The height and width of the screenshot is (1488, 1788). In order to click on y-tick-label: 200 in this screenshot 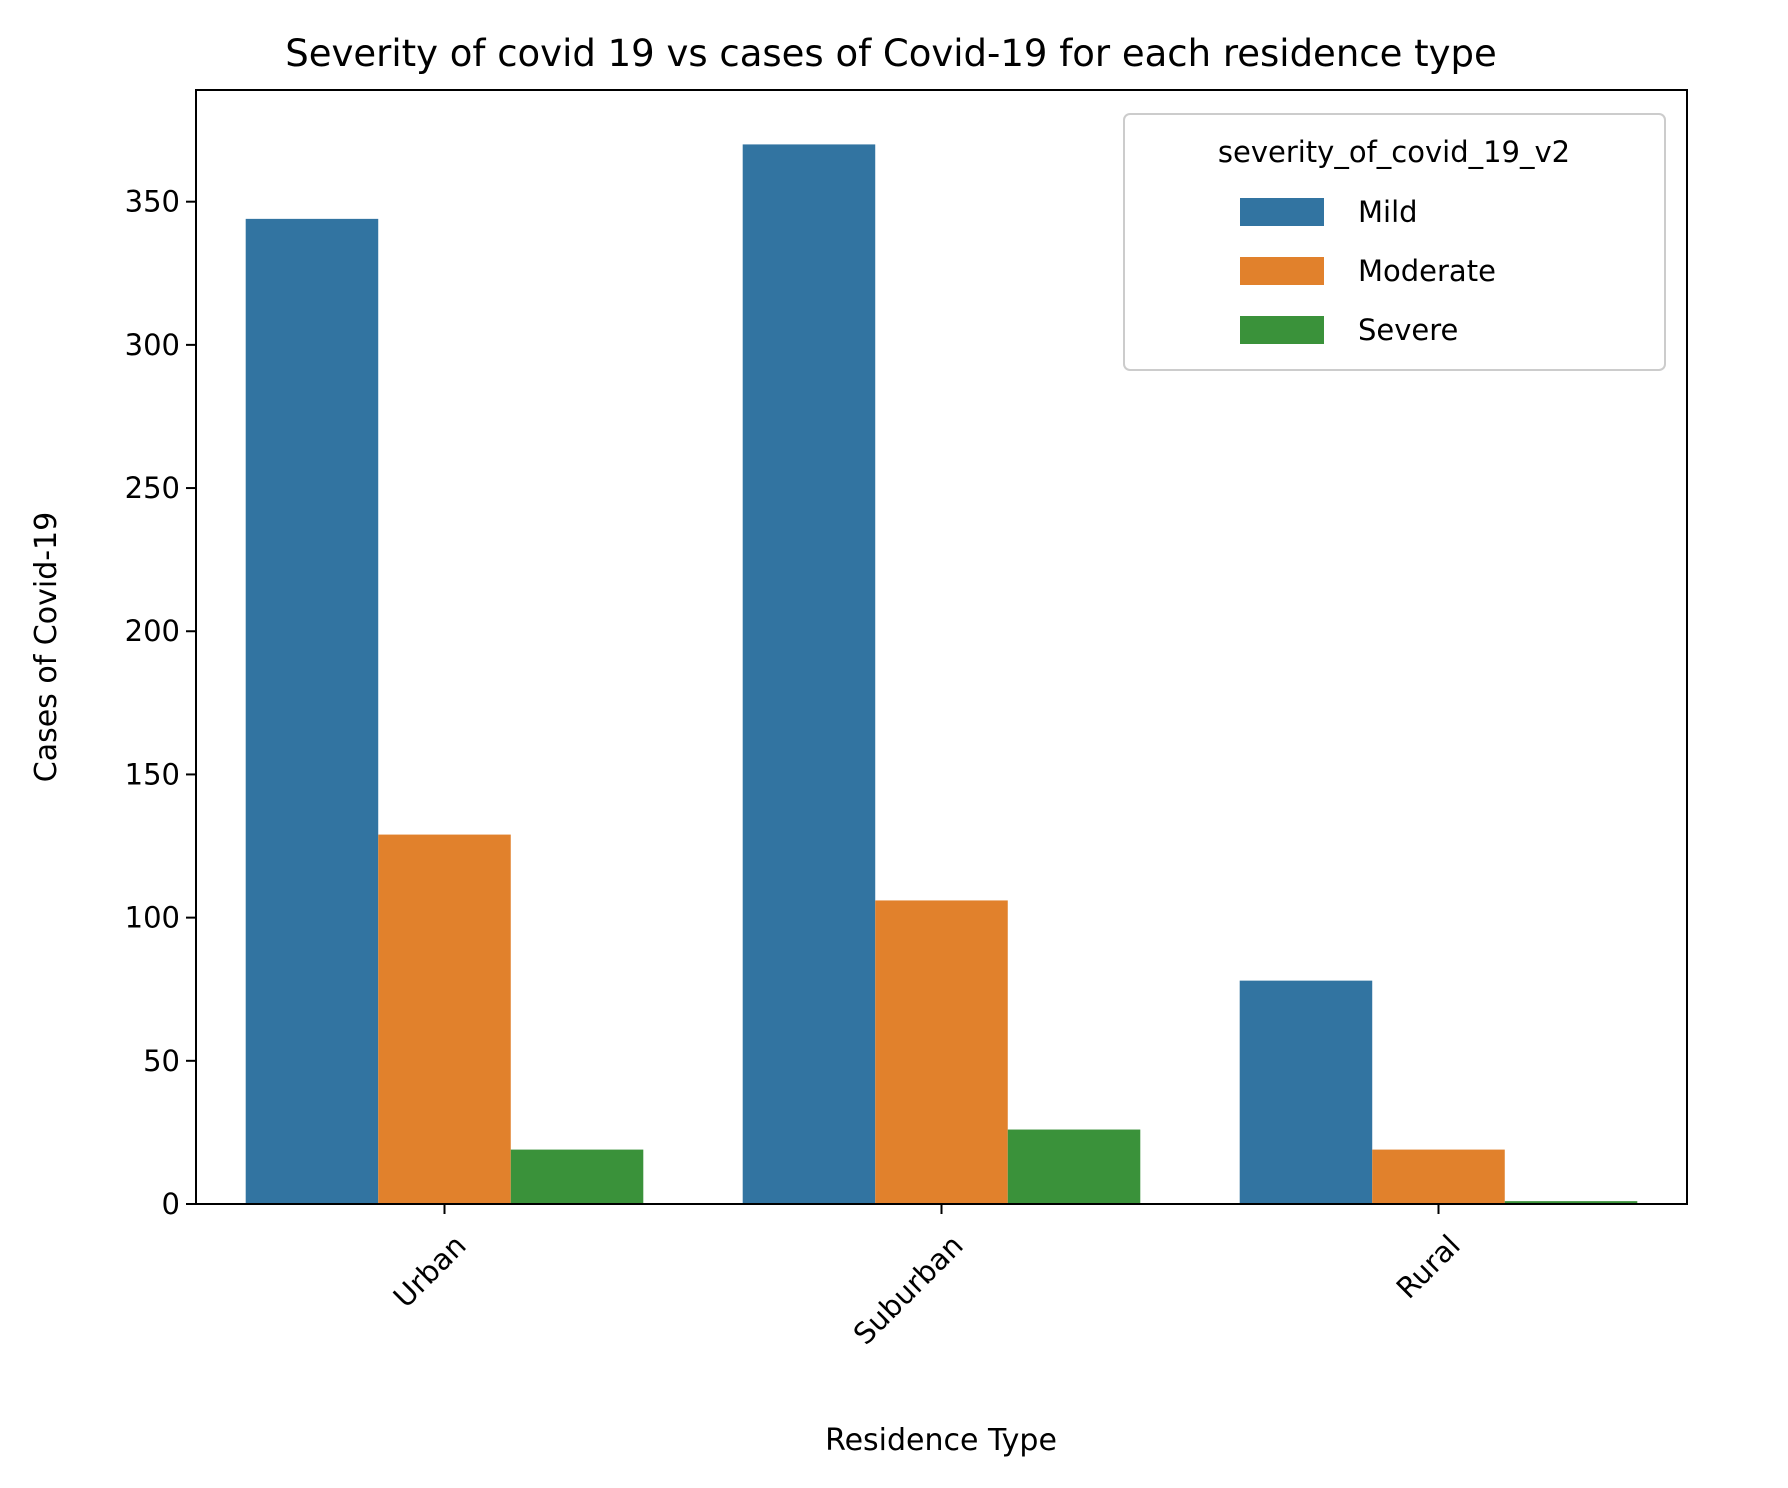, I will do `click(152, 631)`.